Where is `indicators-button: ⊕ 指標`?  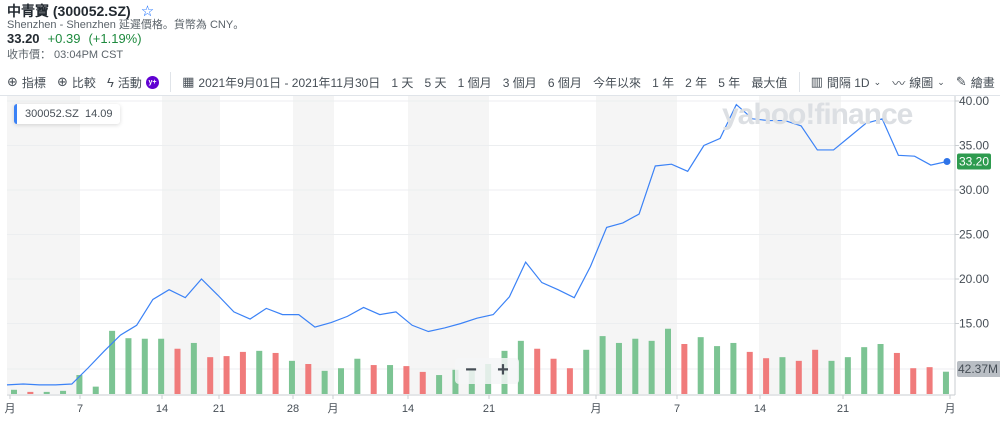
indicators-button: ⊕ 指標 is located at coordinates (26, 82).